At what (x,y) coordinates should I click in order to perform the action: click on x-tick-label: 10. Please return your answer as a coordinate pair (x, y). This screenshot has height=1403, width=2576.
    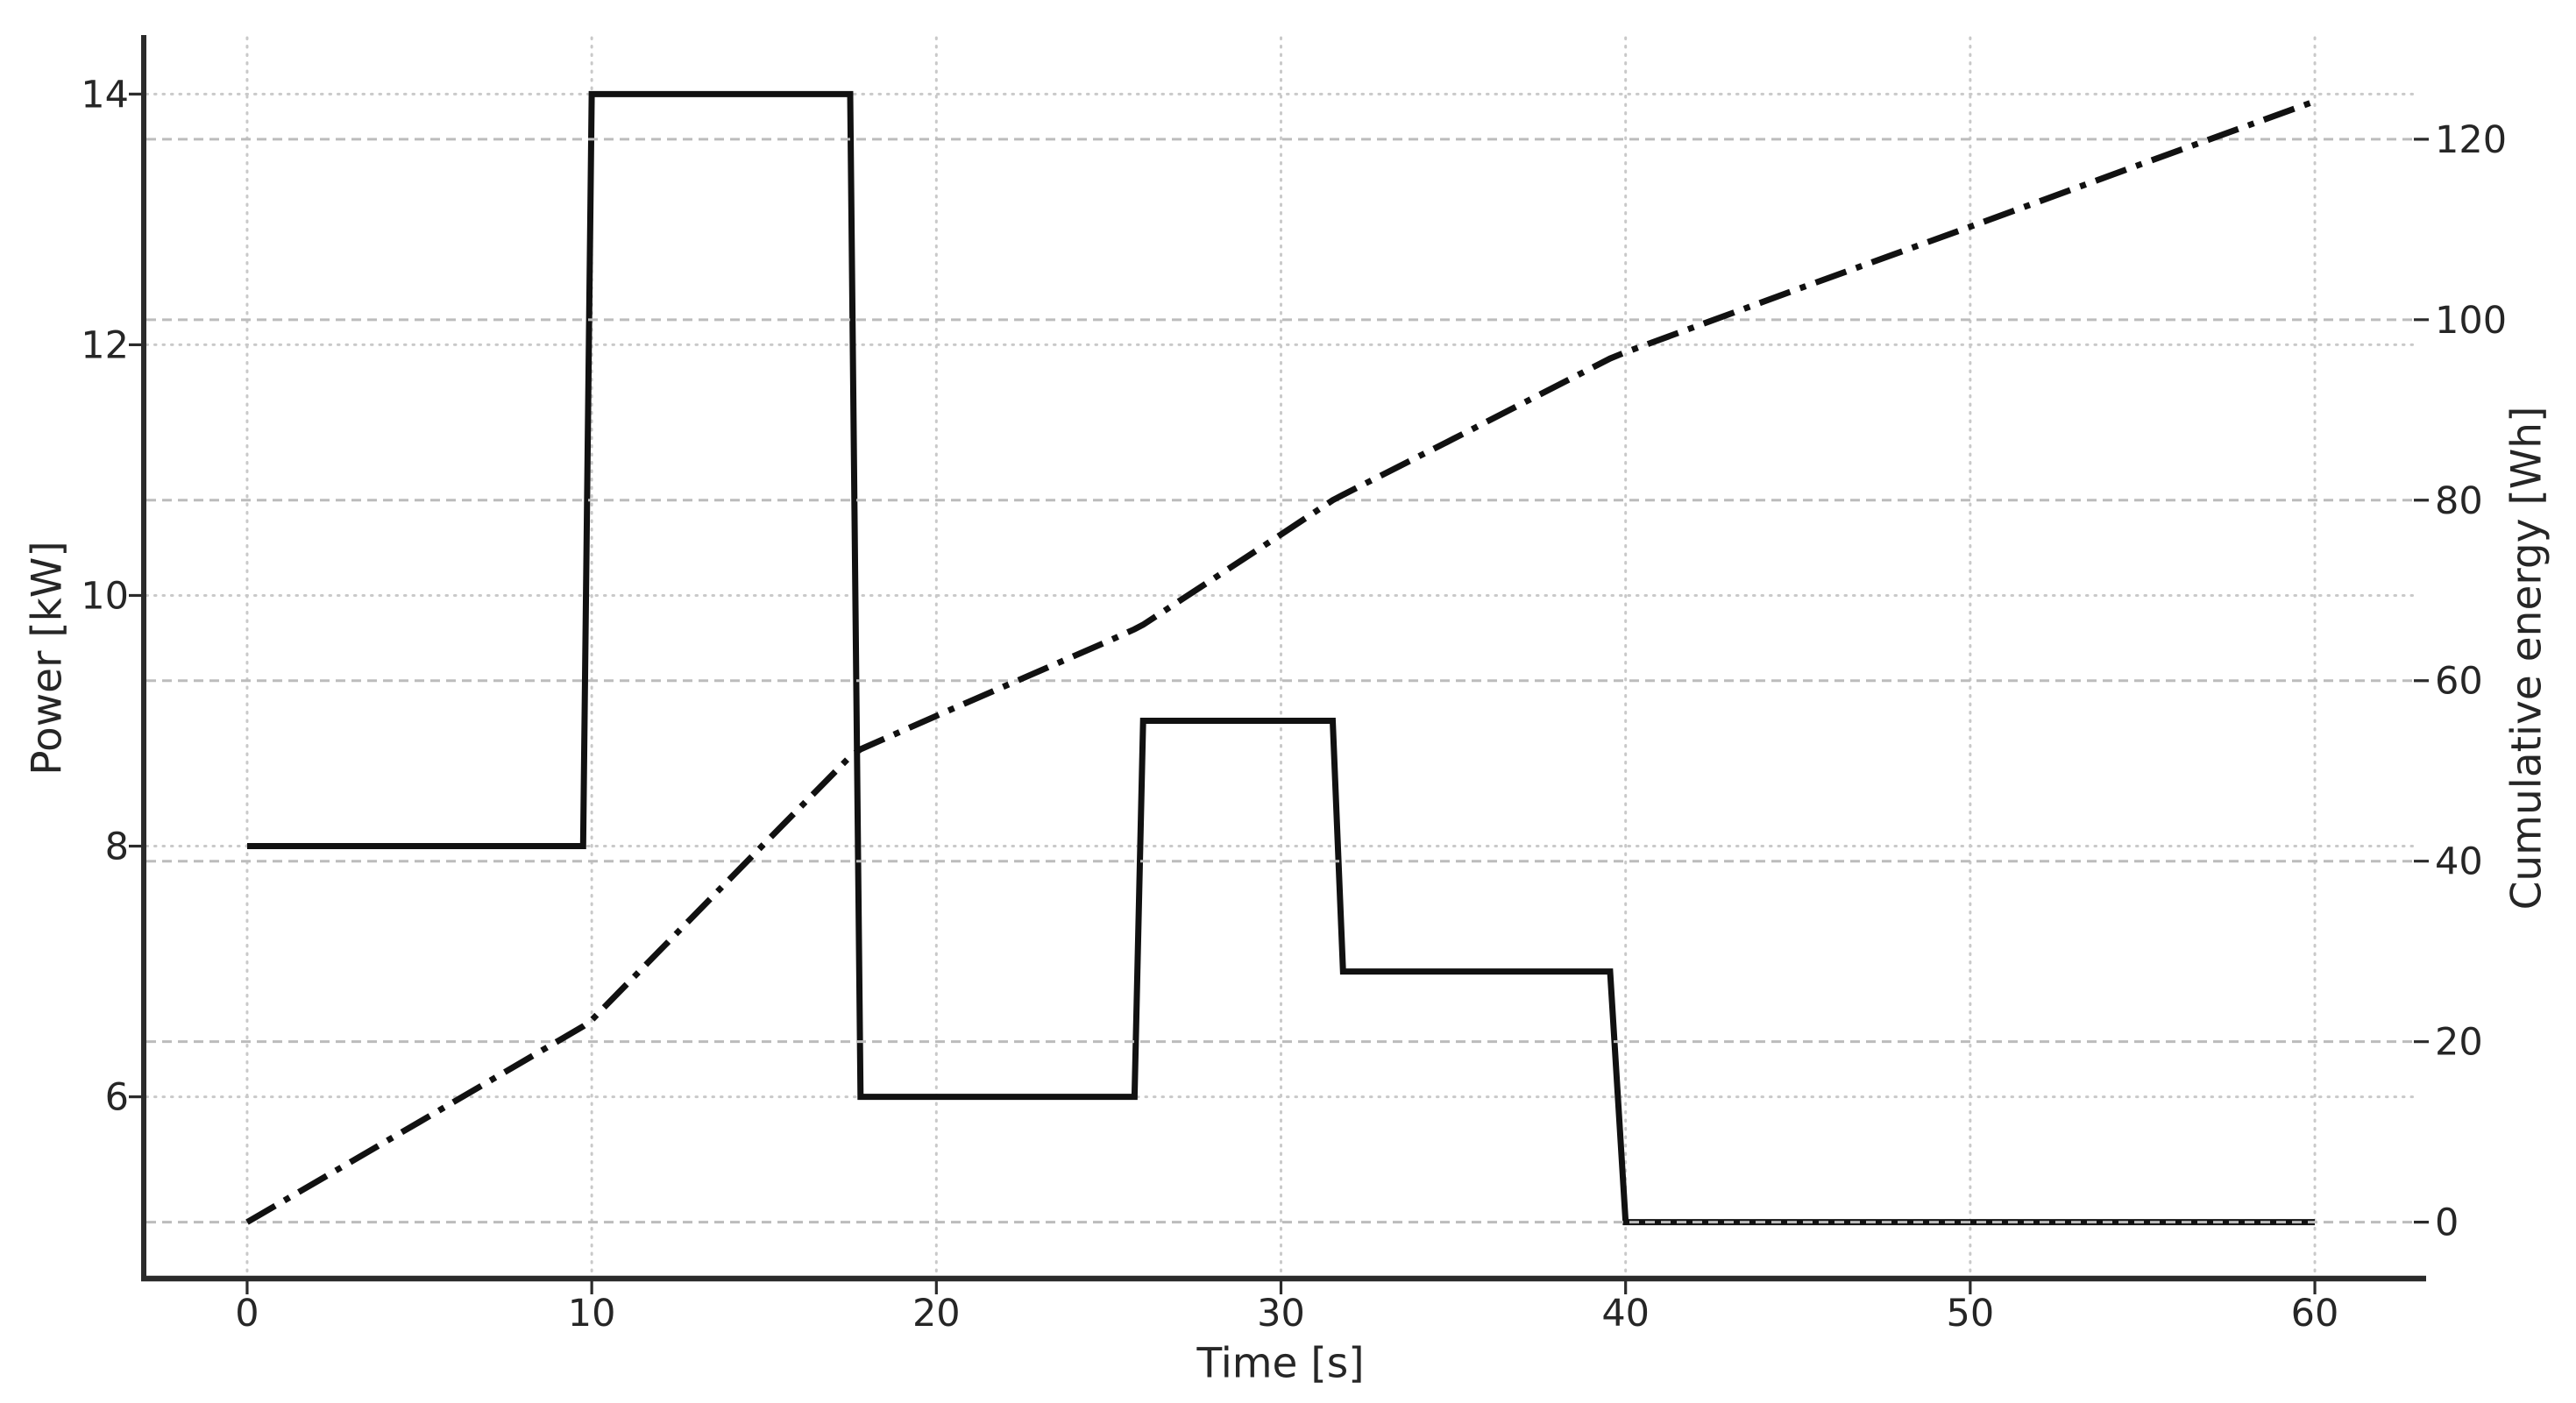
    Looking at the image, I should click on (592, 1314).